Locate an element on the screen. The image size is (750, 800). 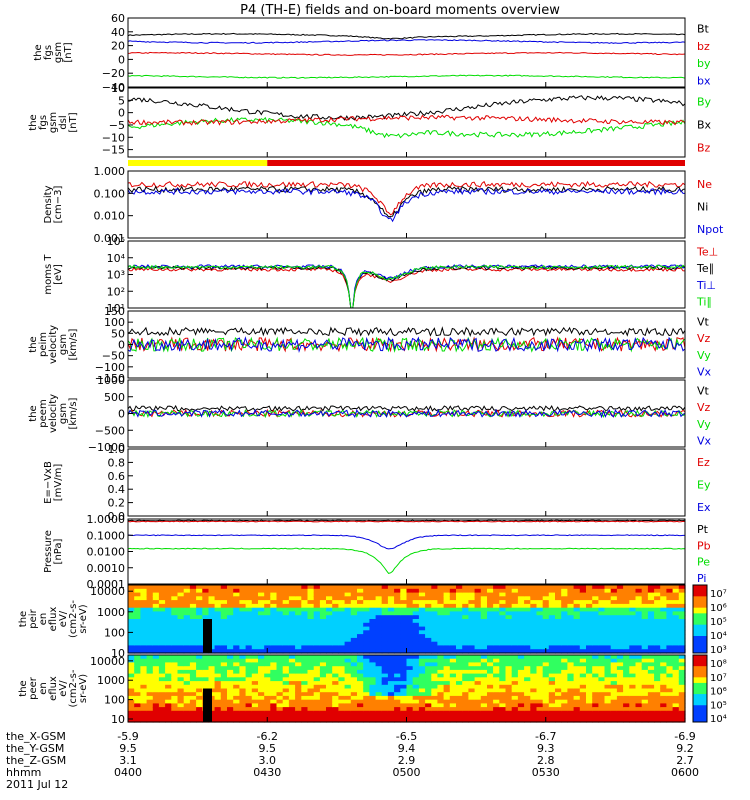
ylabel-line: the is located at coordinates (33, 122).